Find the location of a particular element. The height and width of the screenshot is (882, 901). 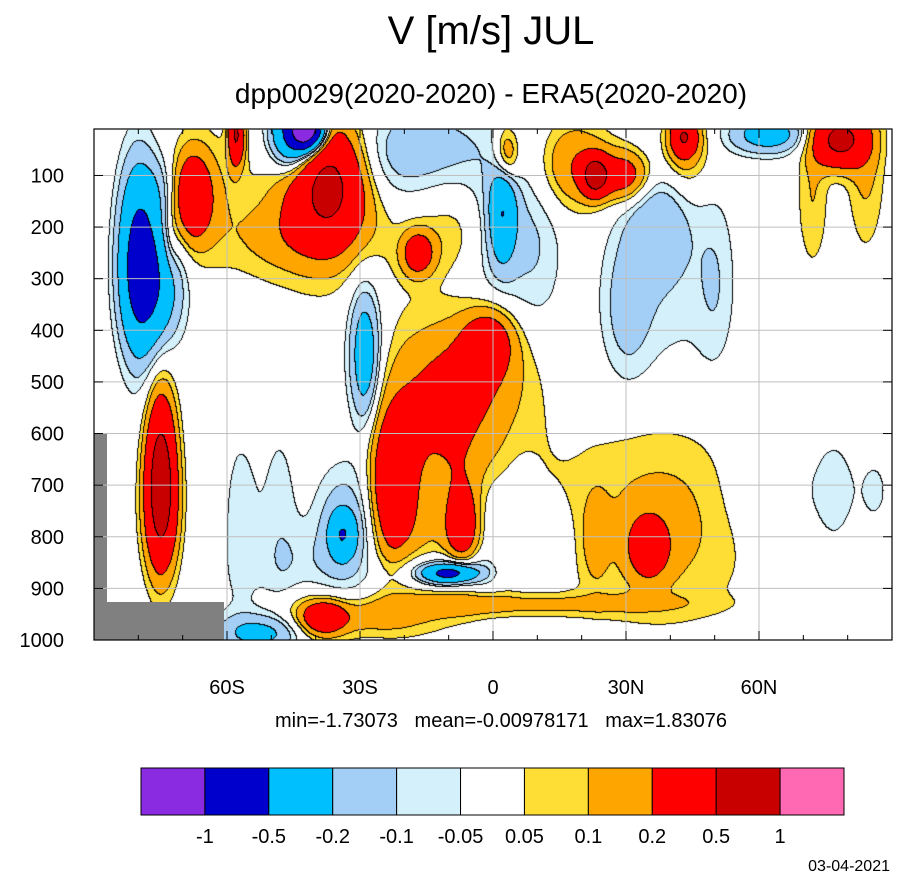

y-tick-label: 800 is located at coordinates (47, 538).